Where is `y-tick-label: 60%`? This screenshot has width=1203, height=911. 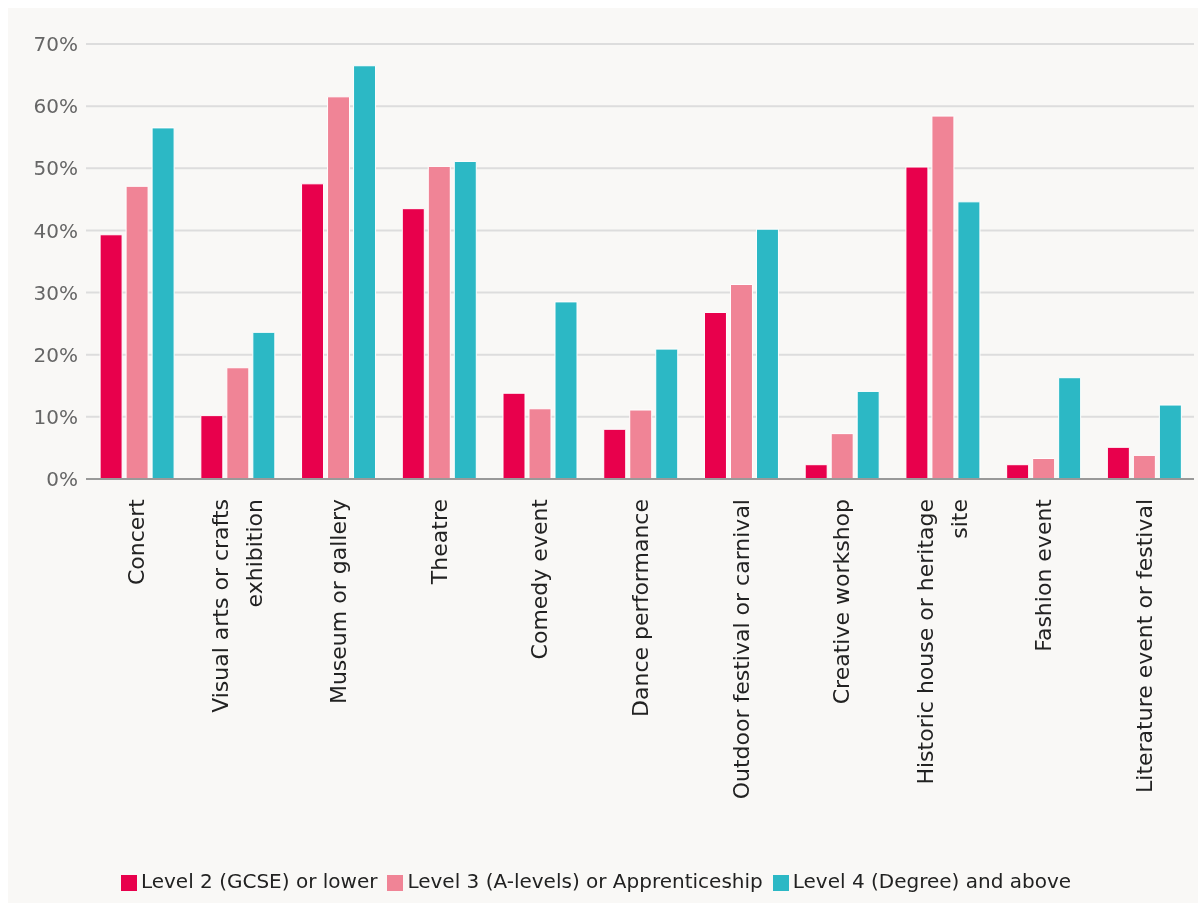 y-tick-label: 60% is located at coordinates (55, 106).